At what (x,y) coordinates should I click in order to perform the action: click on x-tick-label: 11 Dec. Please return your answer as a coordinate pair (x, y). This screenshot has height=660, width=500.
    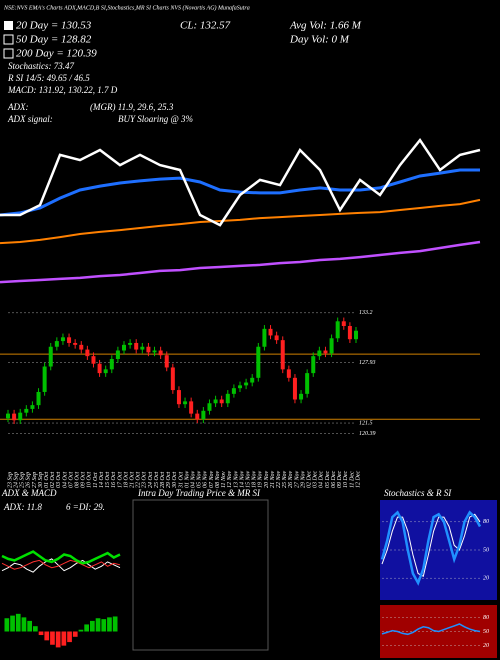
    Looking at the image, I should click on (352, 479).